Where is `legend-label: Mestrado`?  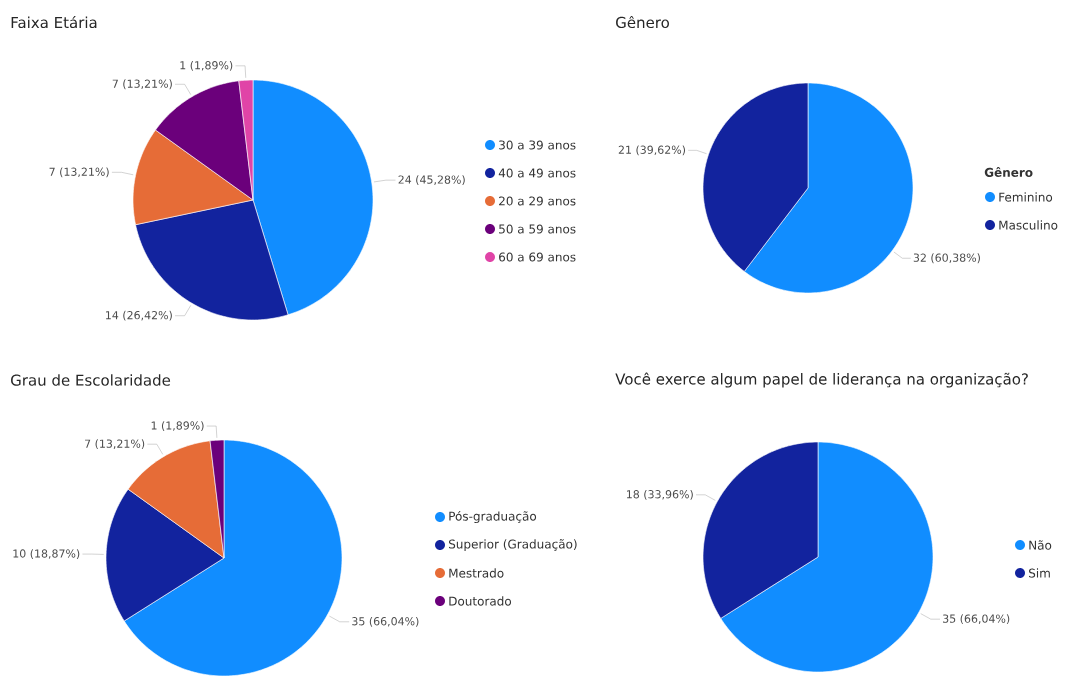 legend-label: Mestrado is located at coordinates (476, 573).